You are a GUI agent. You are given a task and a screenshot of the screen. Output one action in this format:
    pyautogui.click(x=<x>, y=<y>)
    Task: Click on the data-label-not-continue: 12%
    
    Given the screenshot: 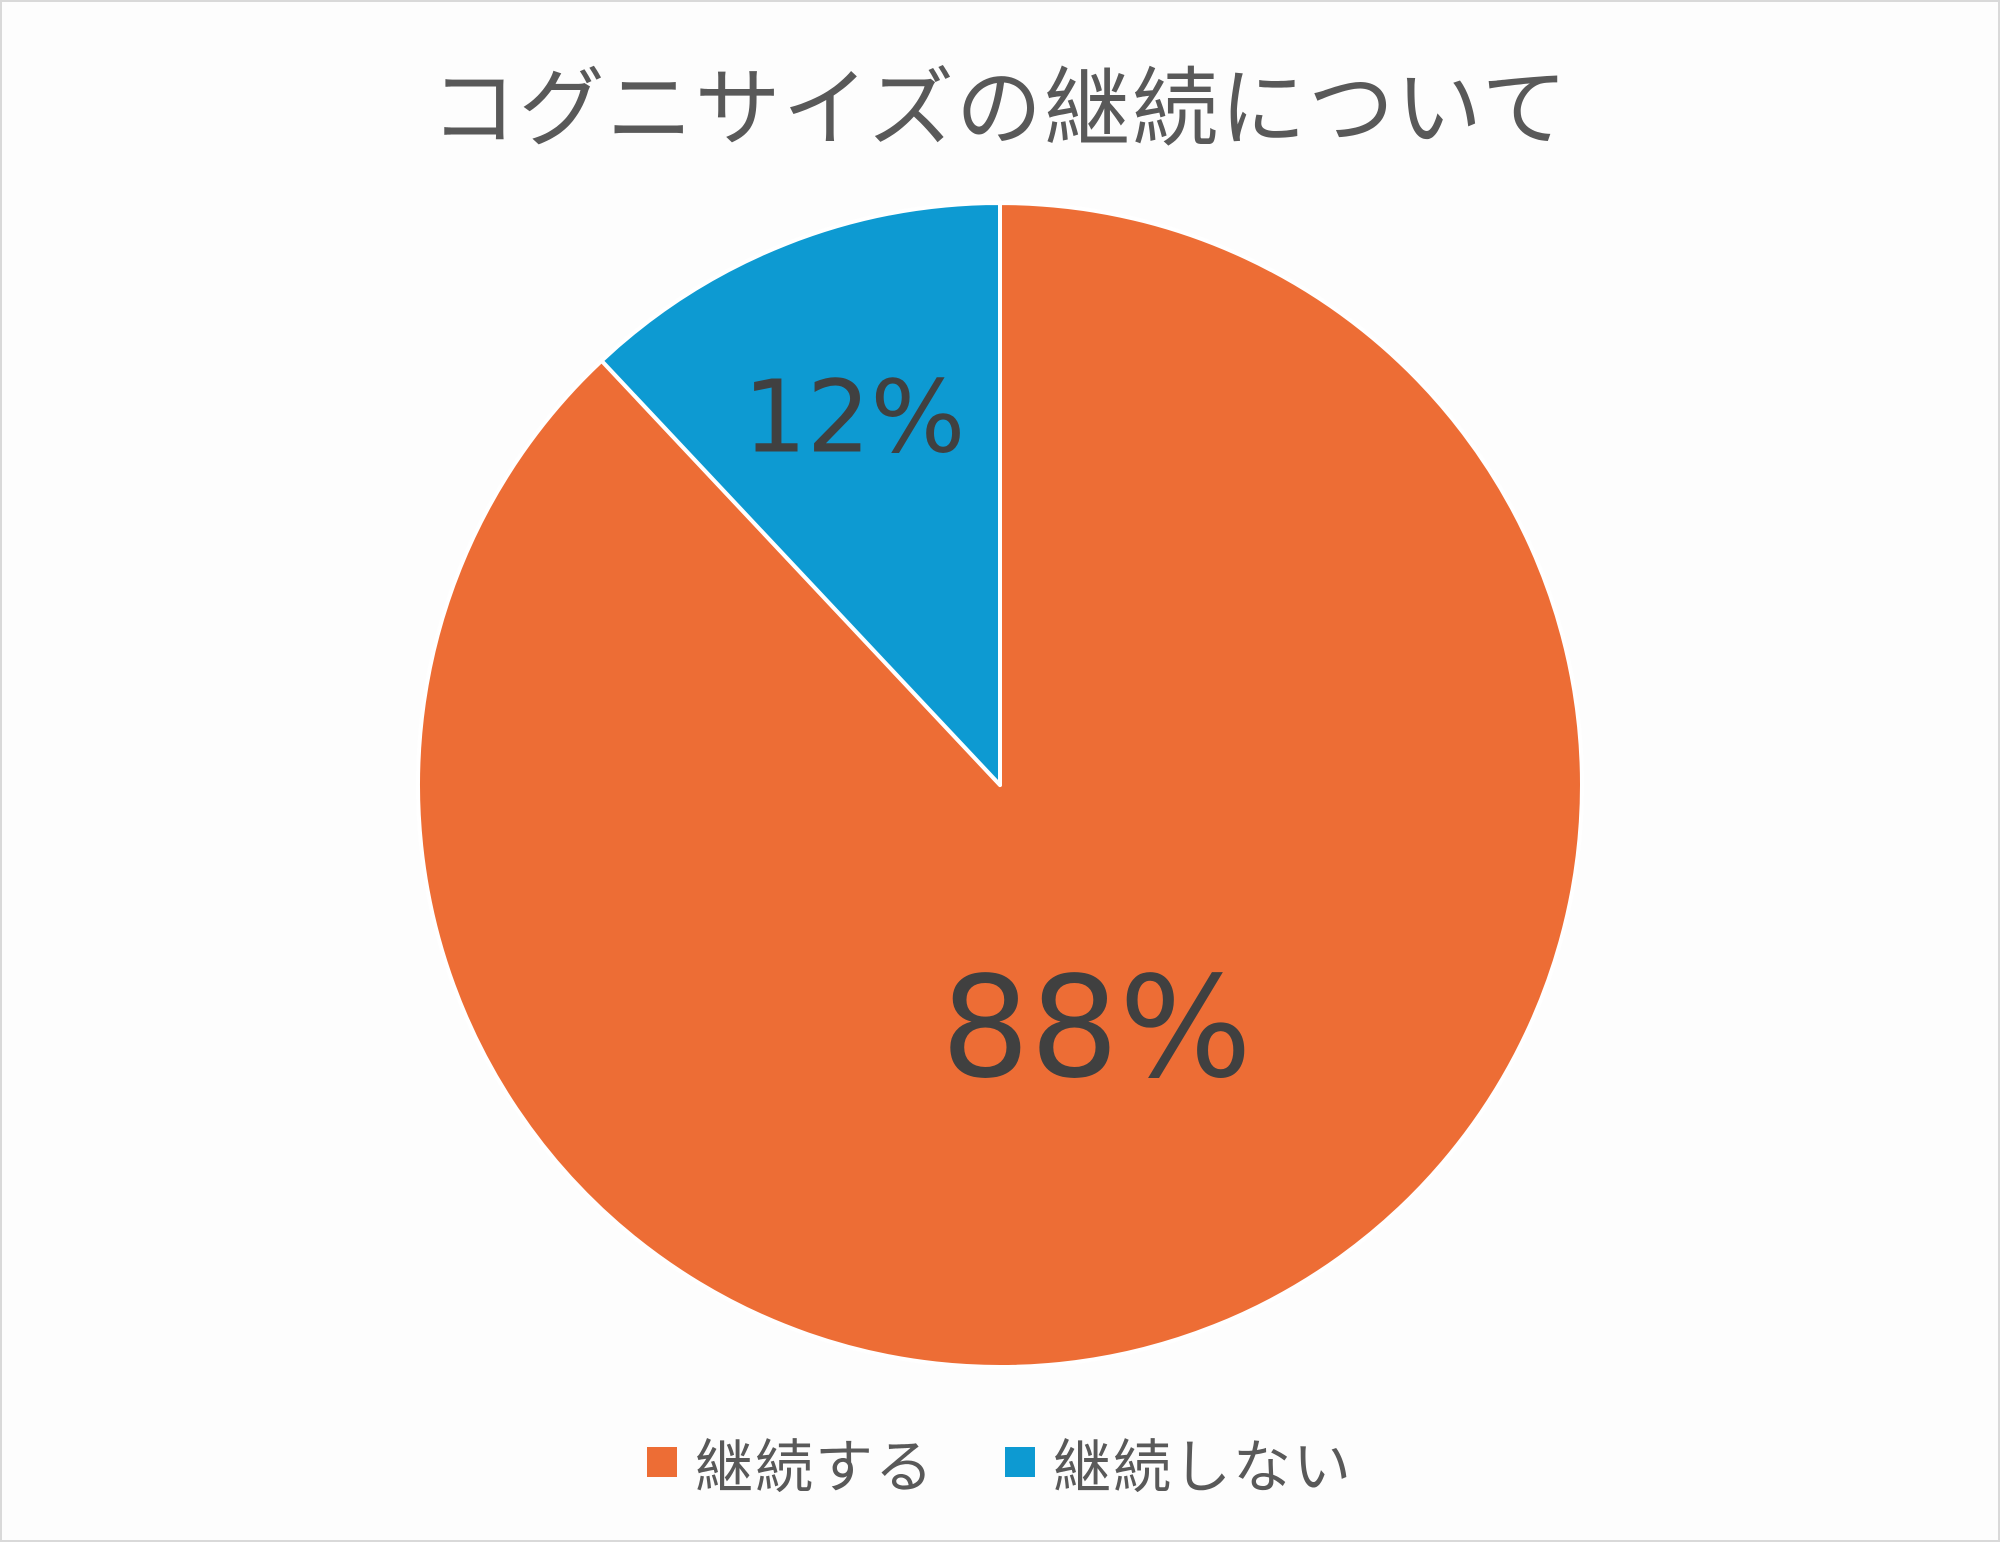 What is the action you would take?
    pyautogui.click(x=854, y=417)
    